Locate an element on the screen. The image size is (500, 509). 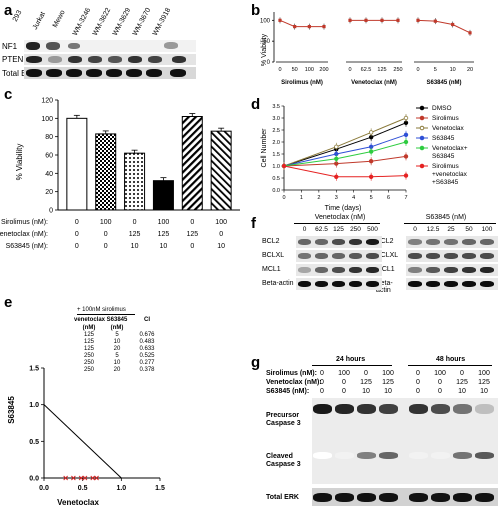
lane-label: Mewo is located at coordinates (59, 19).